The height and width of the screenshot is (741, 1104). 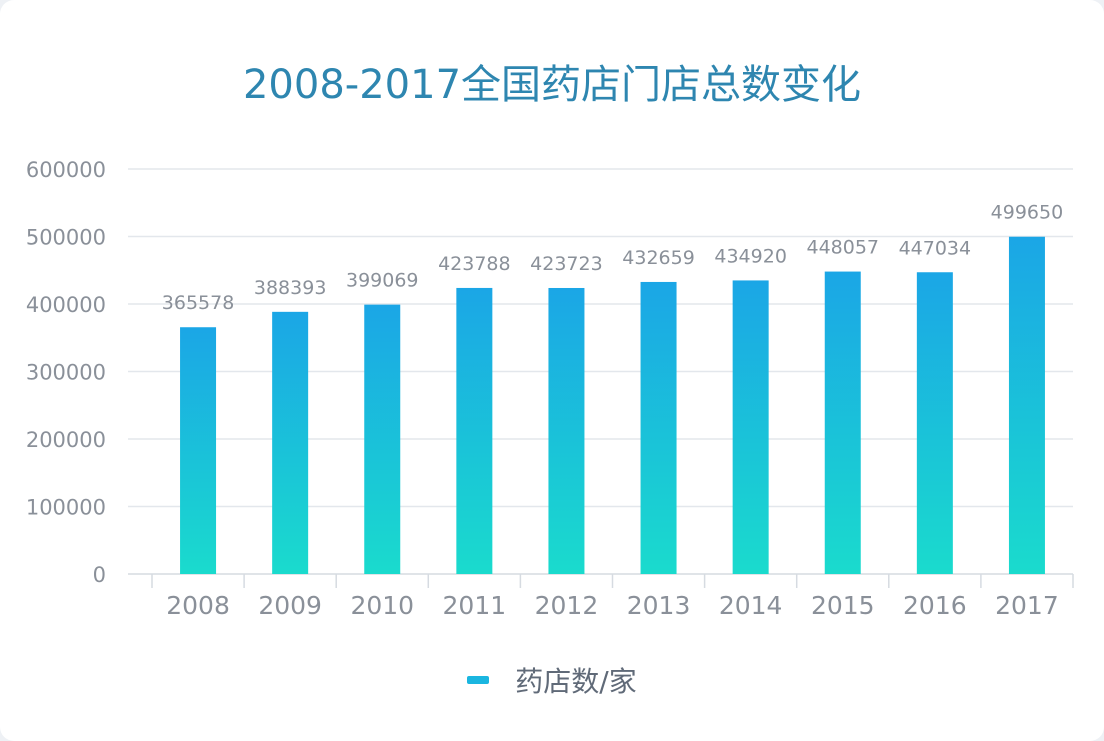 I want to click on y-tick-label: 500000, so click(x=66, y=238).